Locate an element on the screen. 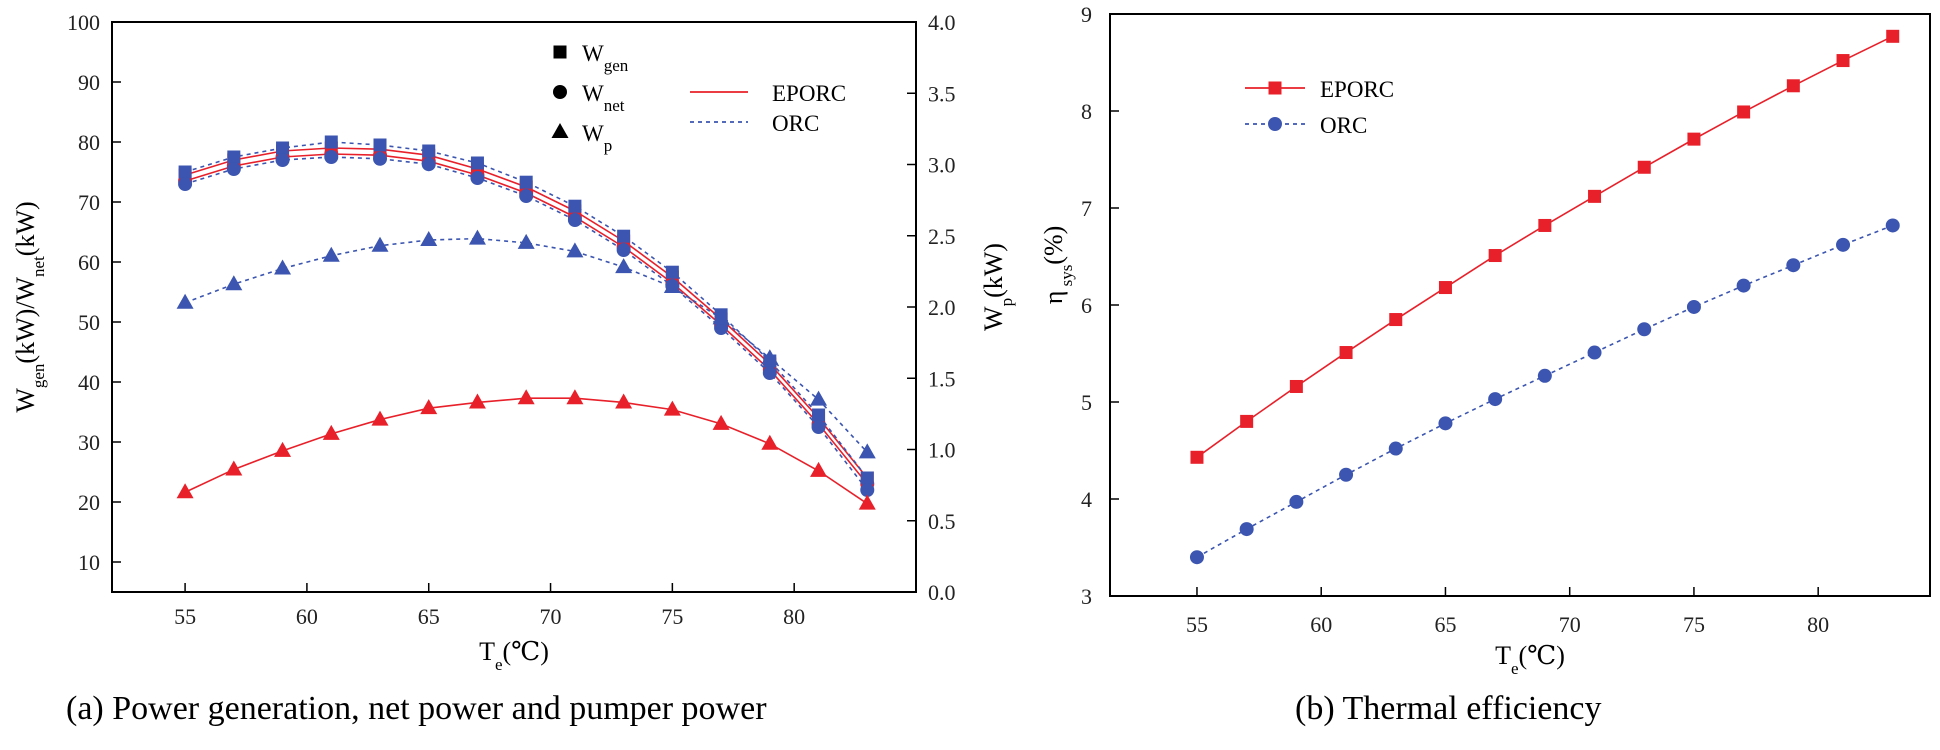 The width and height of the screenshot is (1940, 750). x-tick-label-a: 65 is located at coordinates (429, 616).